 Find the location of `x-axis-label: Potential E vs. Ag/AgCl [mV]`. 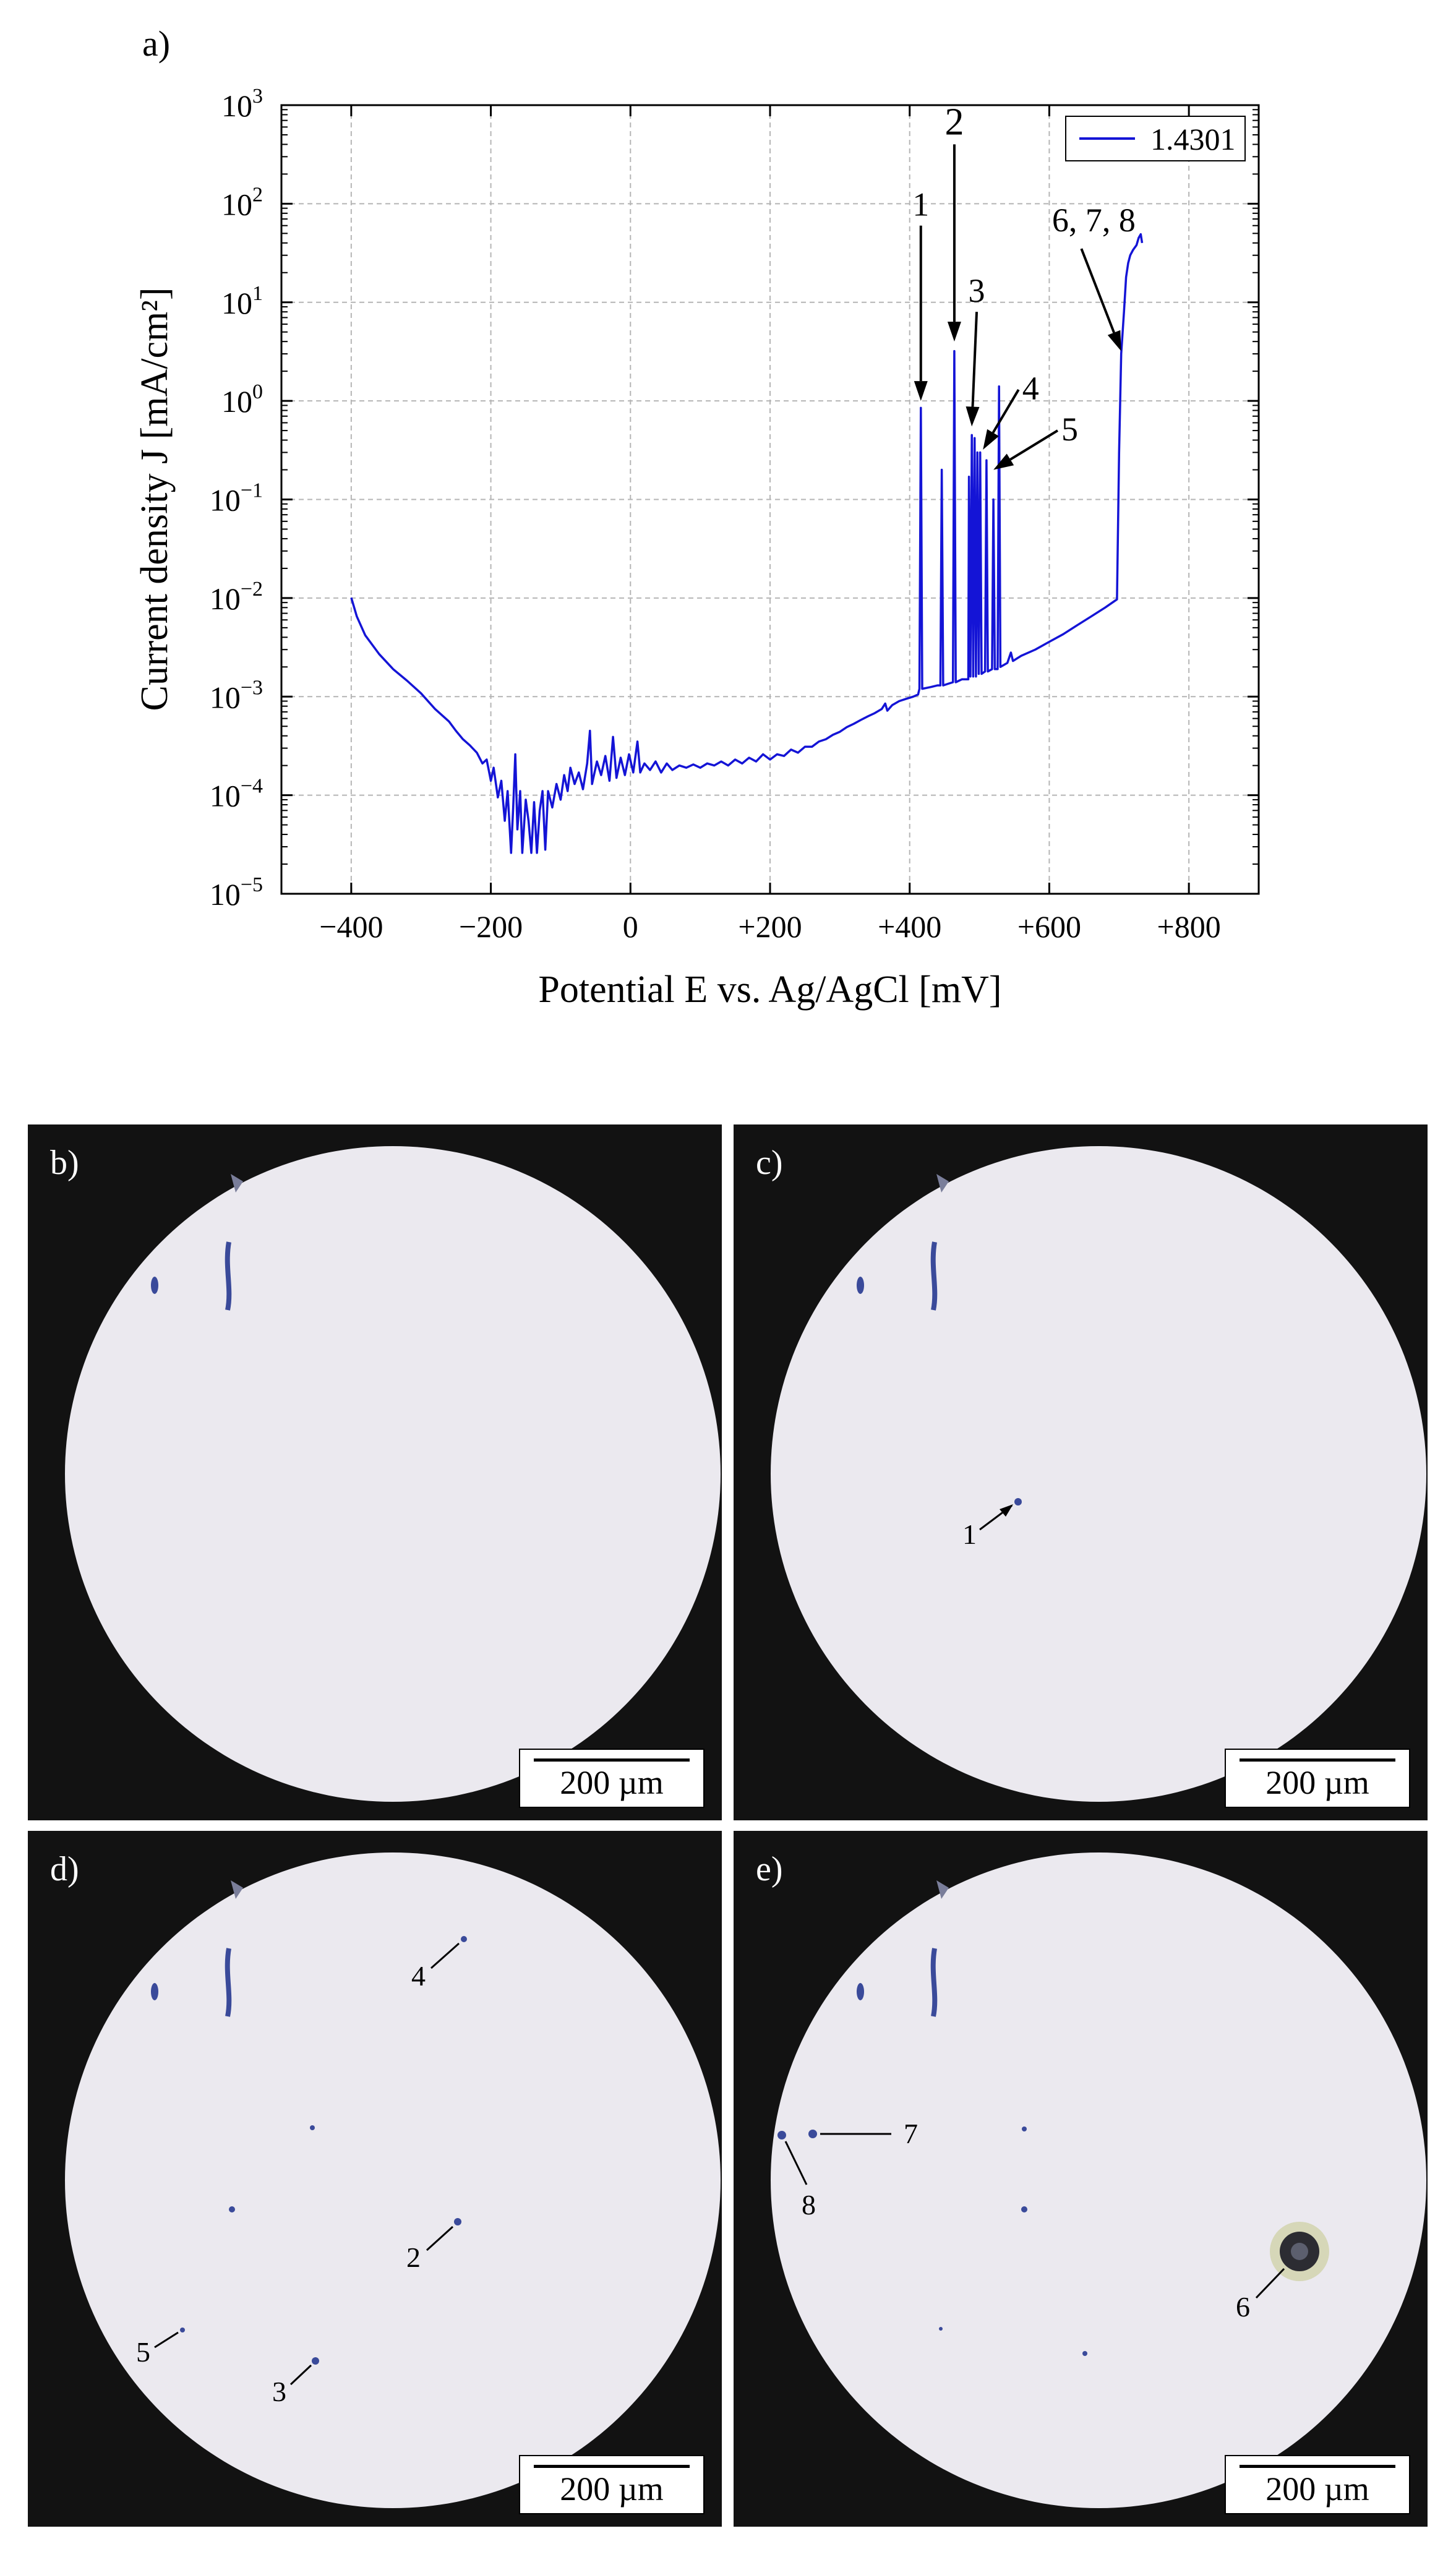

x-axis-label: Potential E vs. Ag/AgCl [mV] is located at coordinates (769, 990).